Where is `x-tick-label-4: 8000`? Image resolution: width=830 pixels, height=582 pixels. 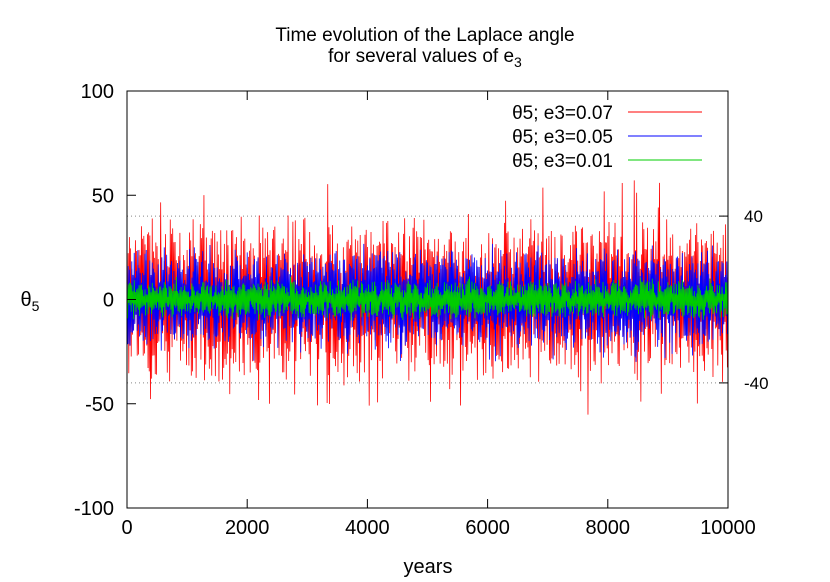
x-tick-label-4: 8000 is located at coordinates (608, 528).